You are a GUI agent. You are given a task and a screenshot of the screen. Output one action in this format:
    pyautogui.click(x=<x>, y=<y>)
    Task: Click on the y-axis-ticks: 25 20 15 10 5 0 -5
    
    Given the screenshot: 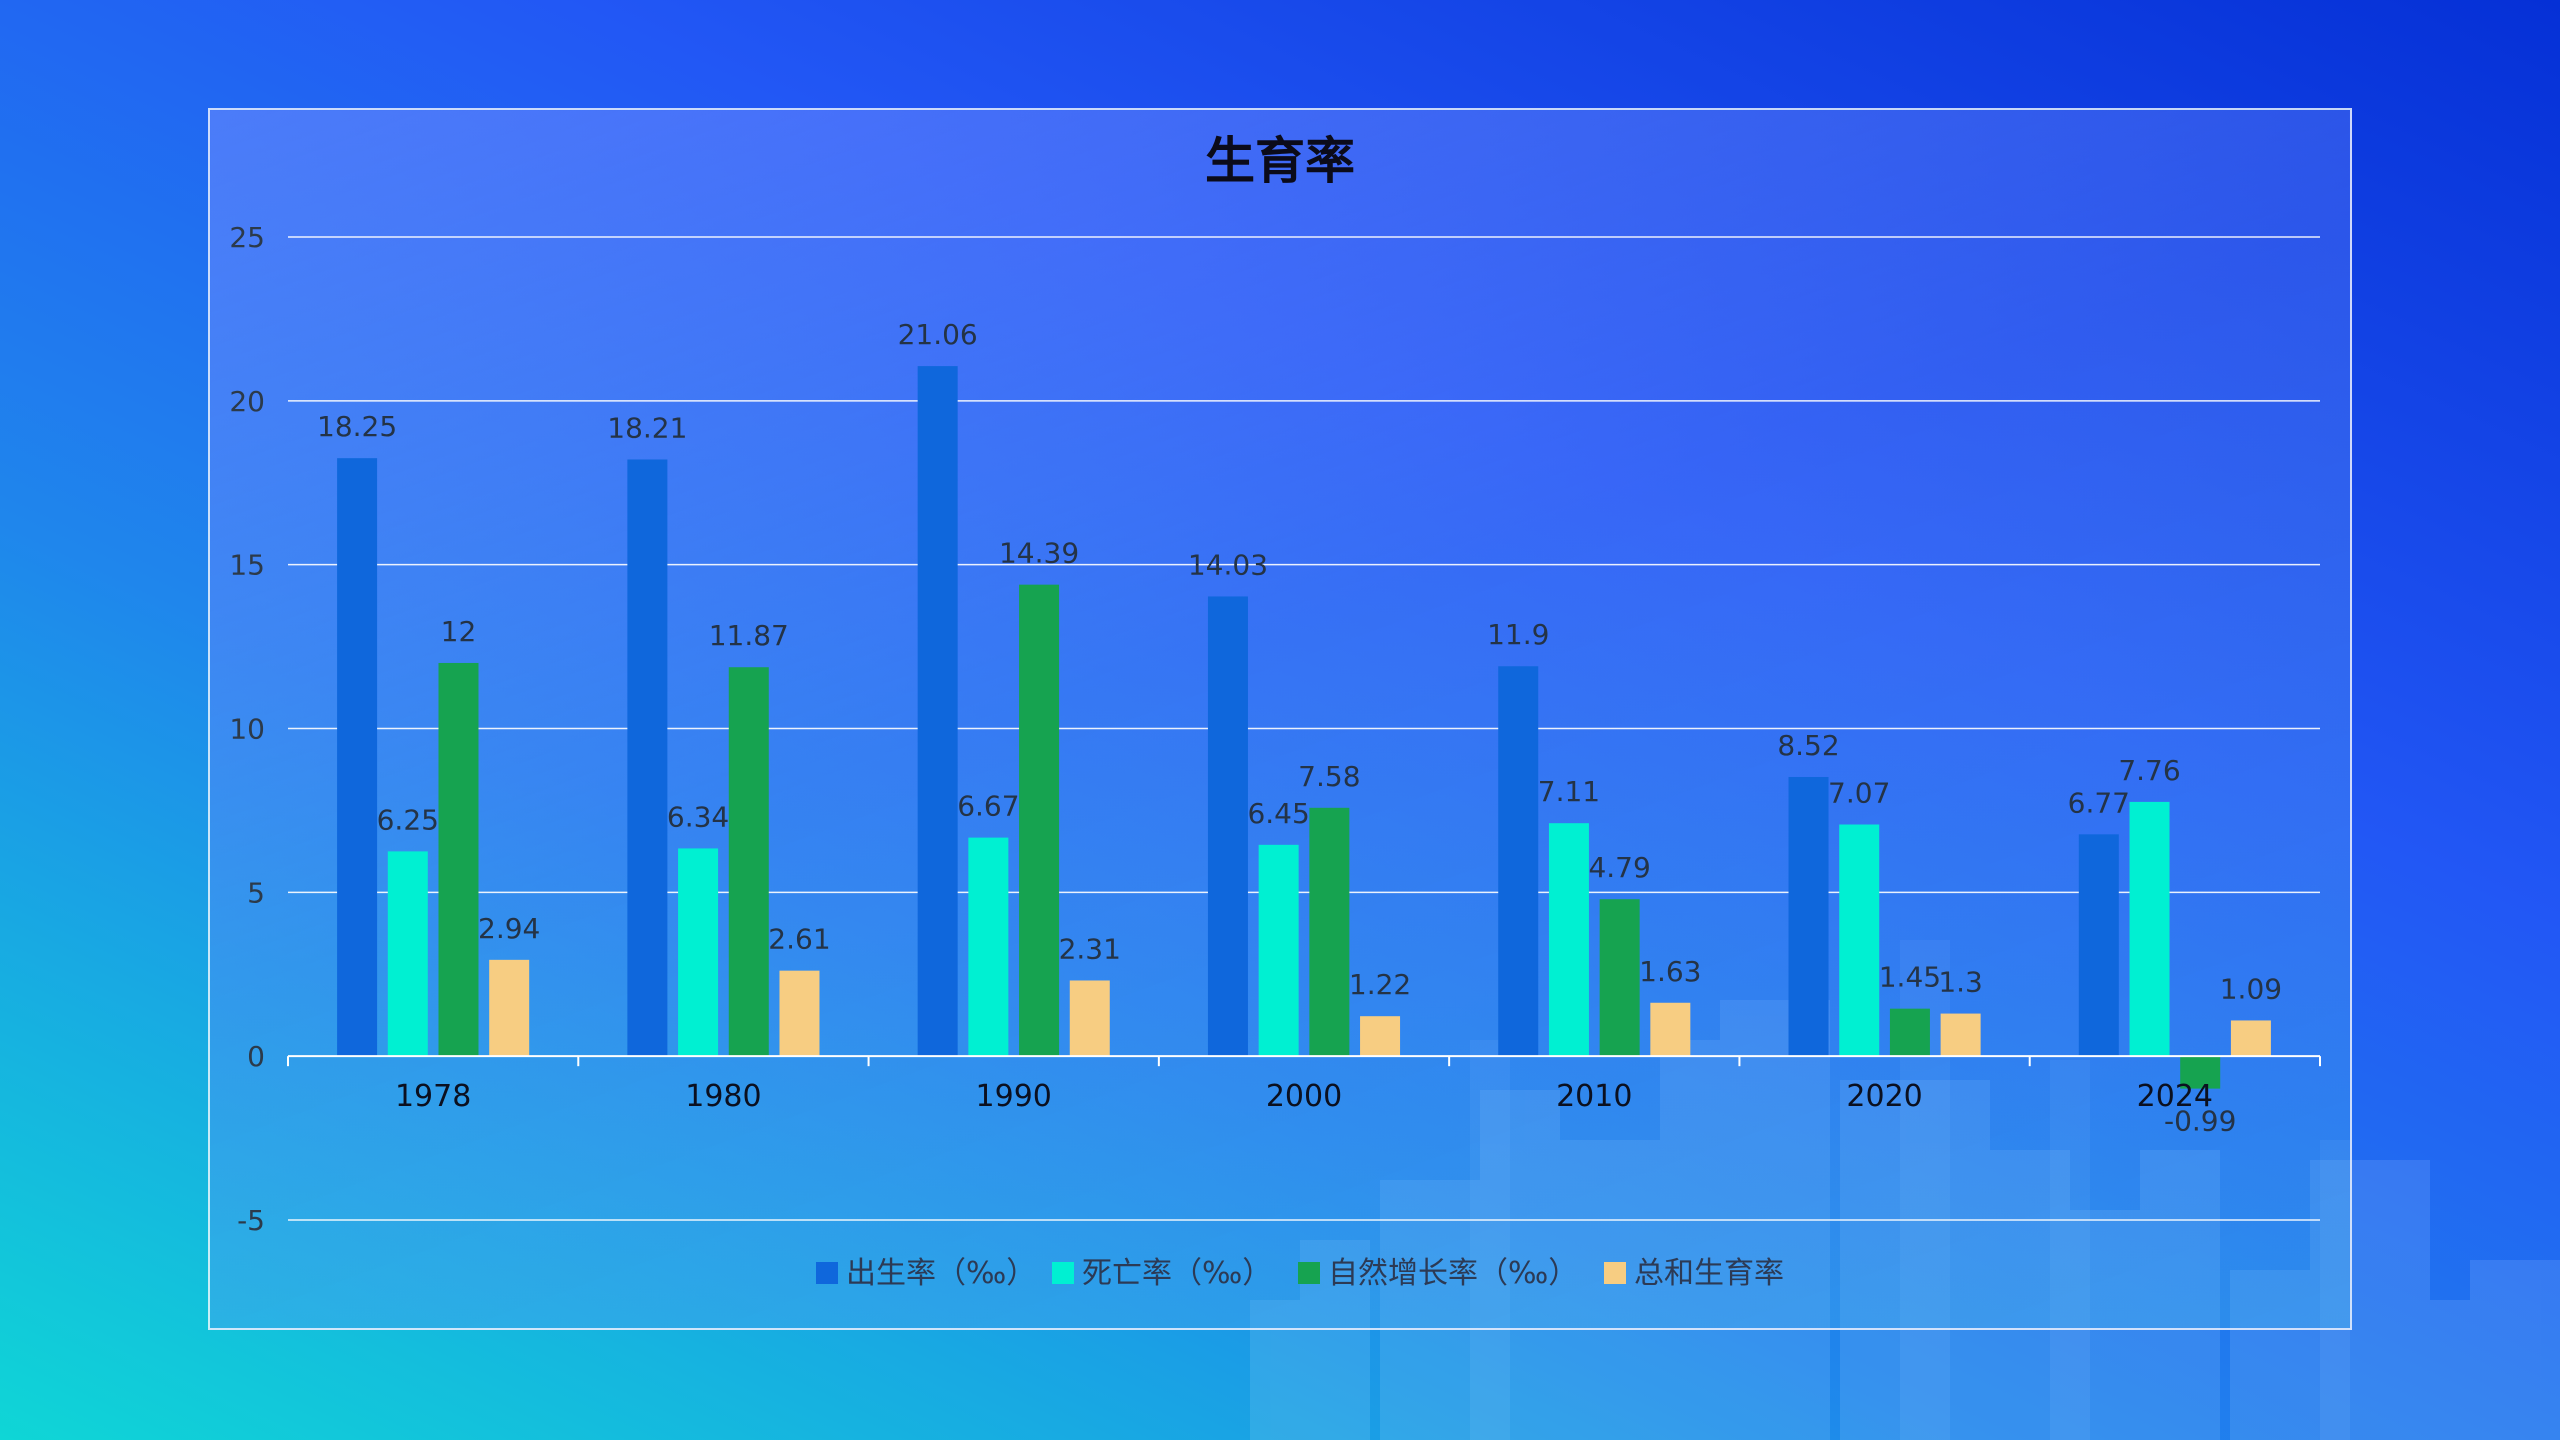 What is the action you would take?
    pyautogui.click(x=247, y=729)
    